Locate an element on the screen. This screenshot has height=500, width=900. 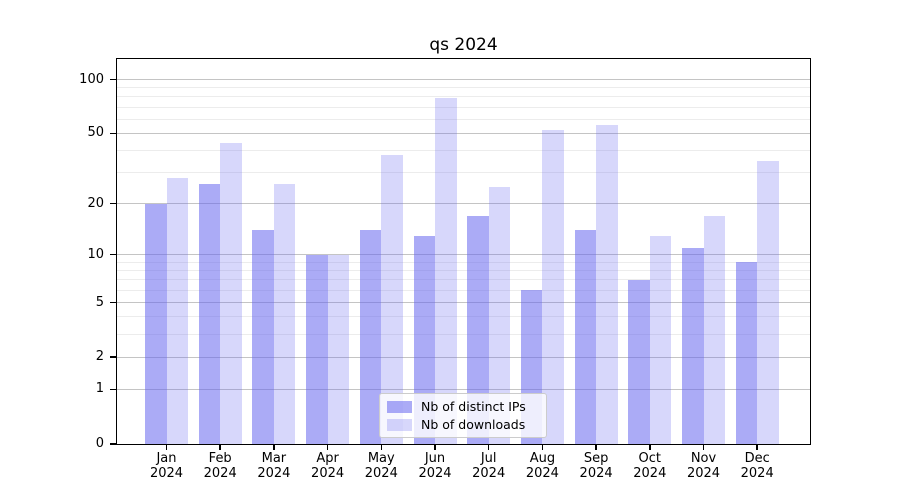
legend-item: Nb of distinct IPs is located at coordinates (463, 406).